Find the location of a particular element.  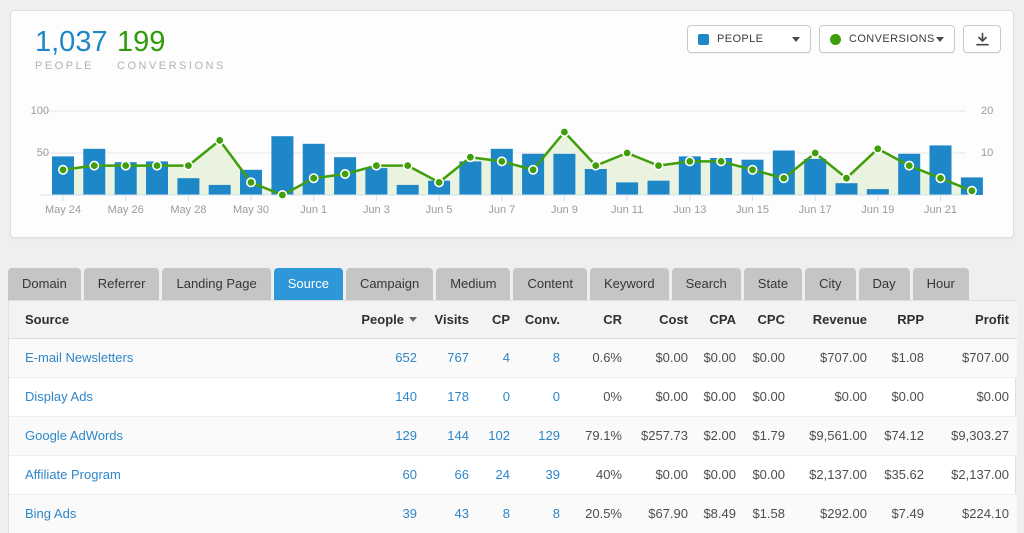

tab-campaign: Campaign is located at coordinates (389, 284).